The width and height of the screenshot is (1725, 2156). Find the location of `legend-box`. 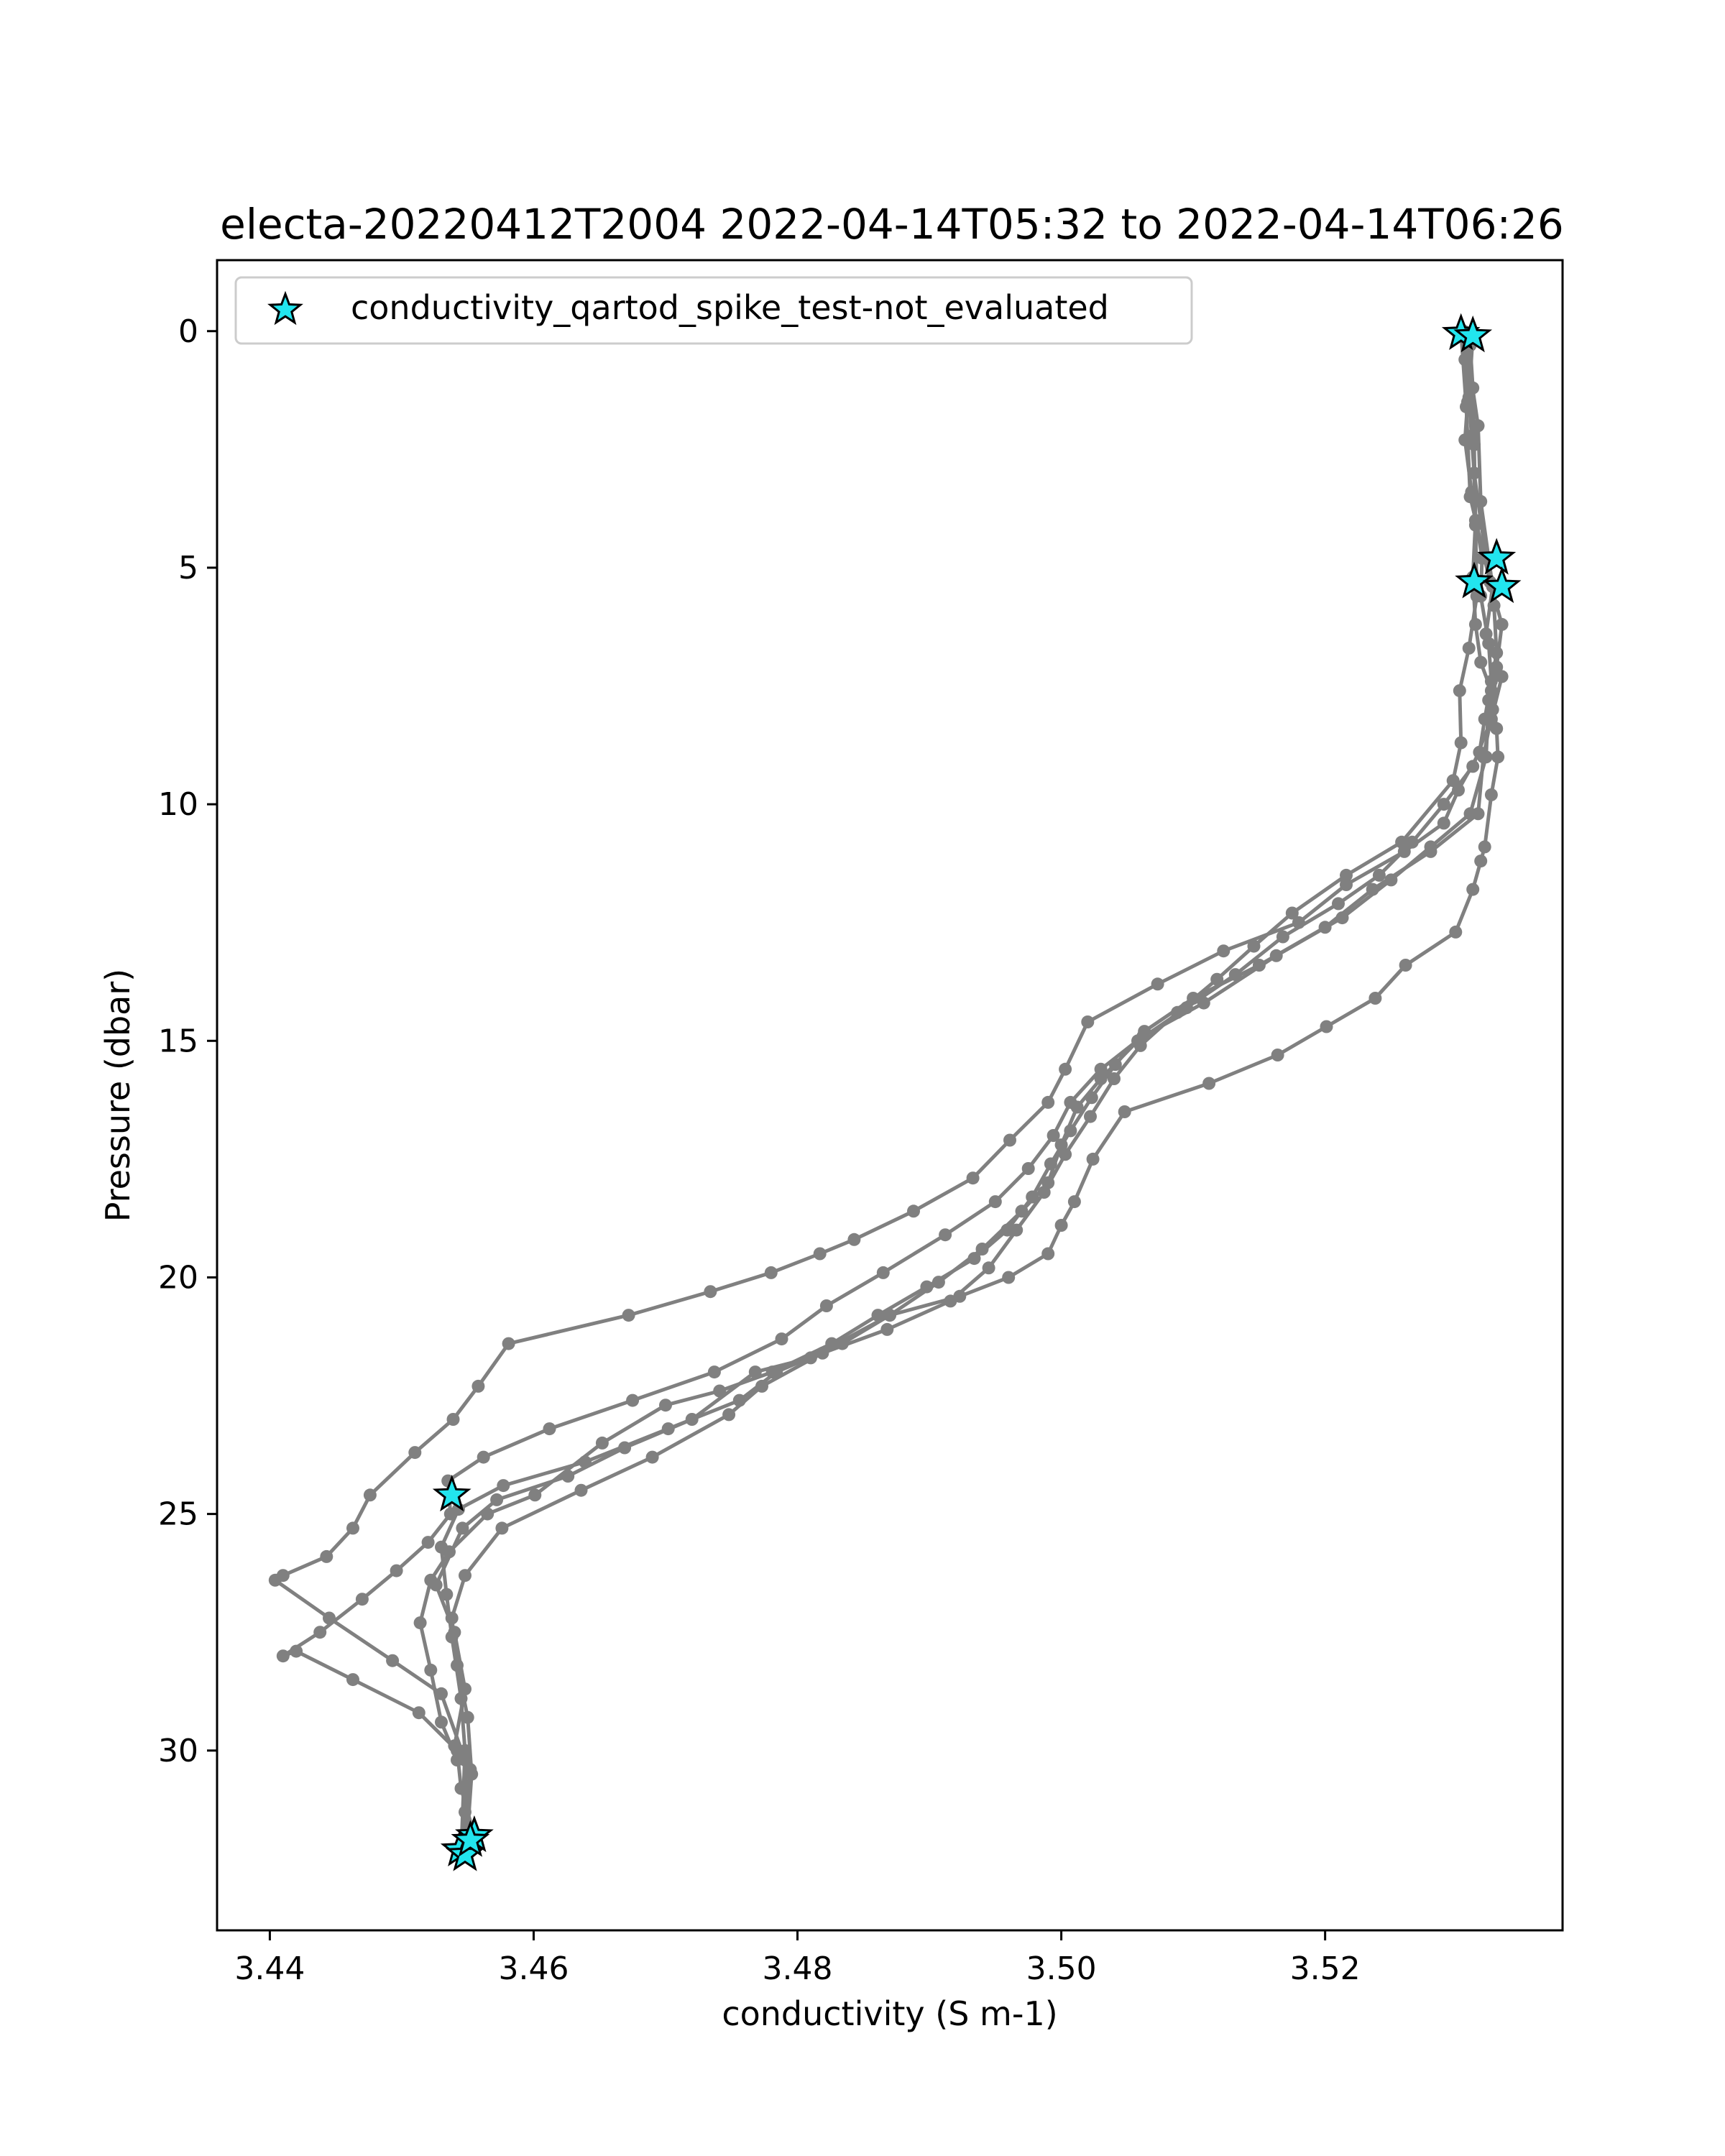

legend-box is located at coordinates (713, 311).